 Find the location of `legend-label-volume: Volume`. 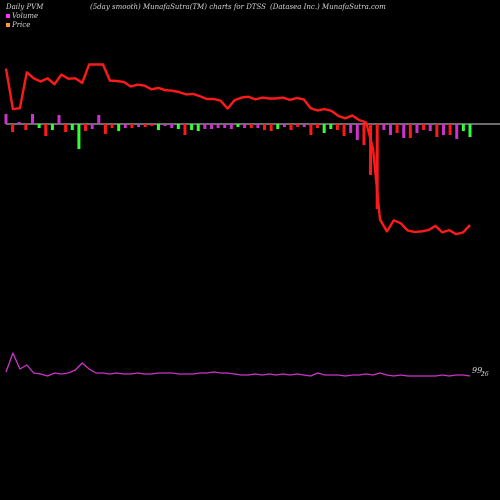

legend-label-volume: Volume is located at coordinates (25, 16).